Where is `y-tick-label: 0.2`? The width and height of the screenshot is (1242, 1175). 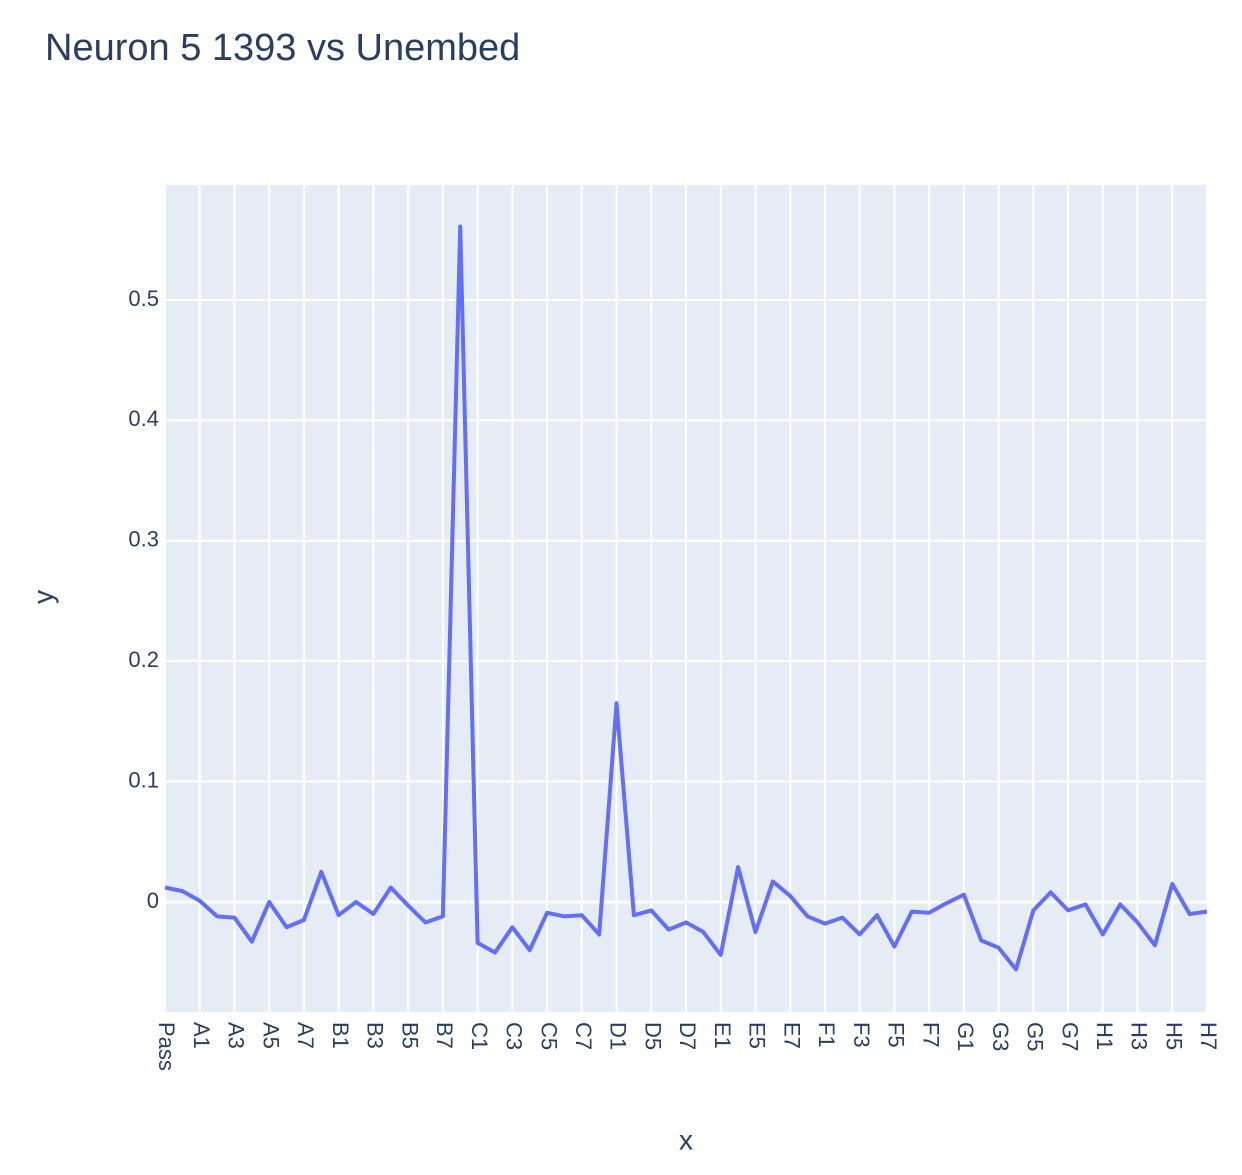
y-tick-label: 0.2 is located at coordinates (143, 659).